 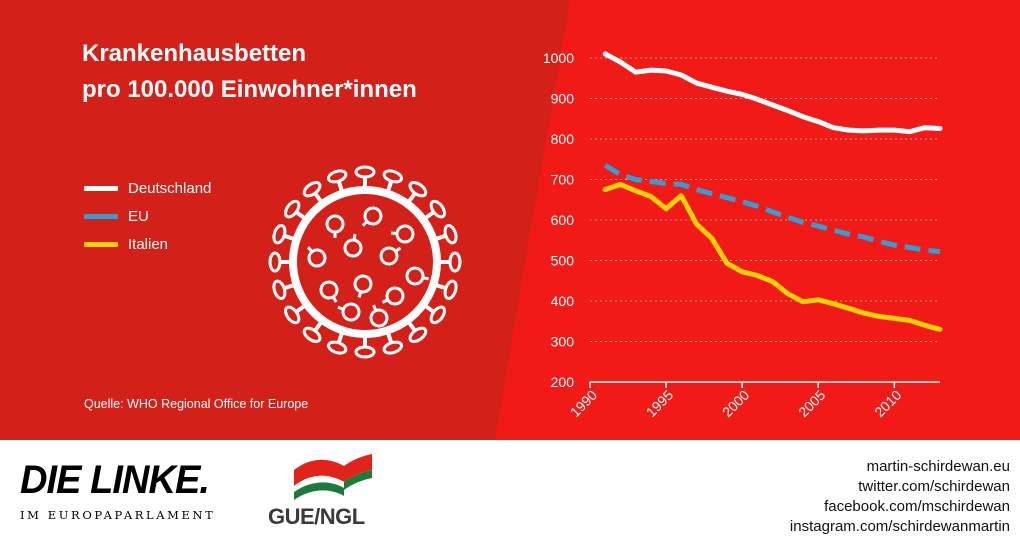 I want to click on y-tick-label: 700, so click(x=563, y=180).